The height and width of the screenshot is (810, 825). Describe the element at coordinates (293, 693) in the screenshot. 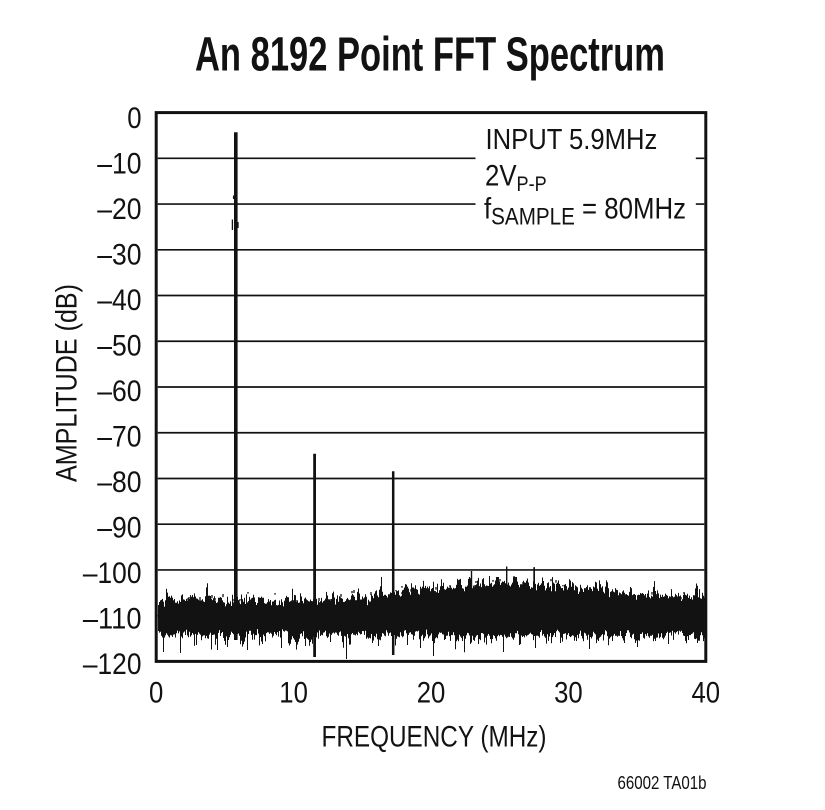

I see `svg-text: 10` at that location.